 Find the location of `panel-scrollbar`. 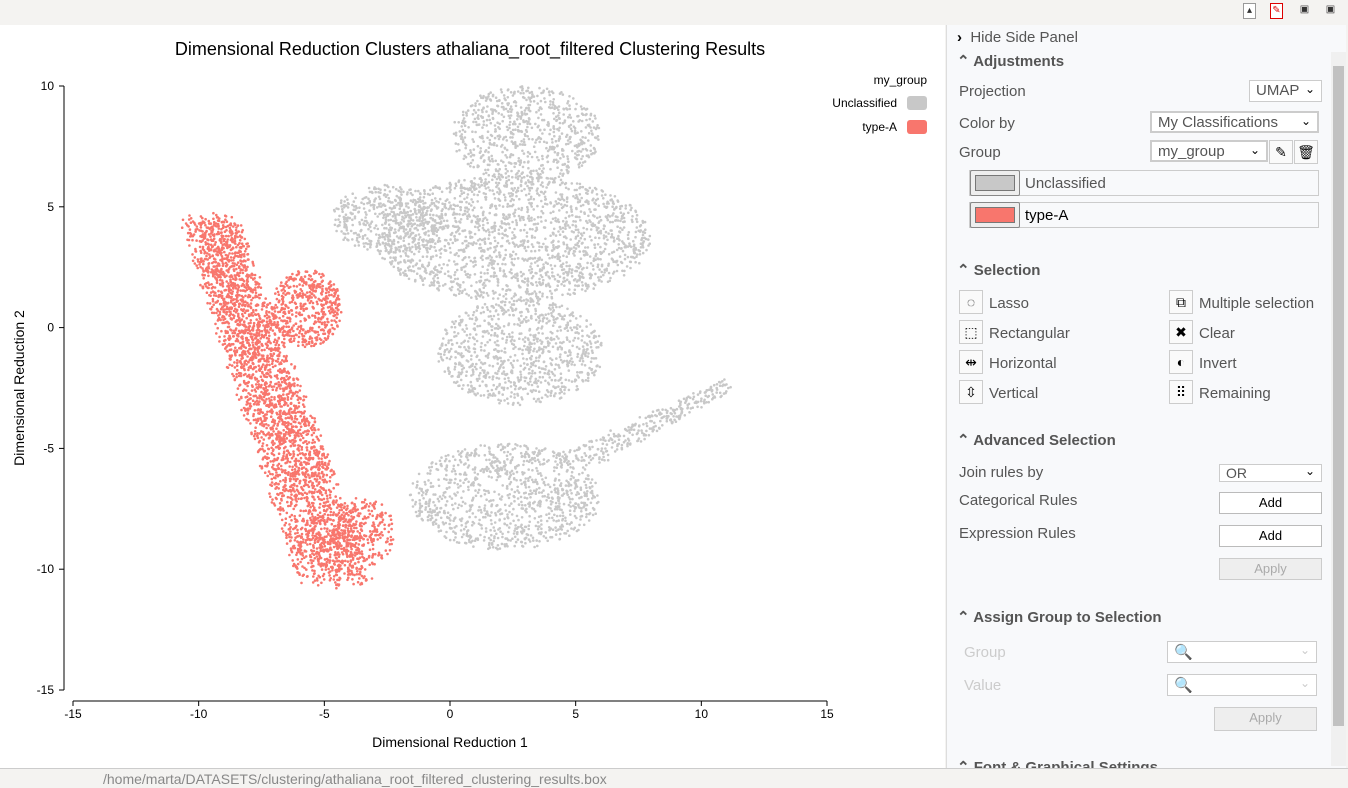

panel-scrollbar is located at coordinates (1338, 409).